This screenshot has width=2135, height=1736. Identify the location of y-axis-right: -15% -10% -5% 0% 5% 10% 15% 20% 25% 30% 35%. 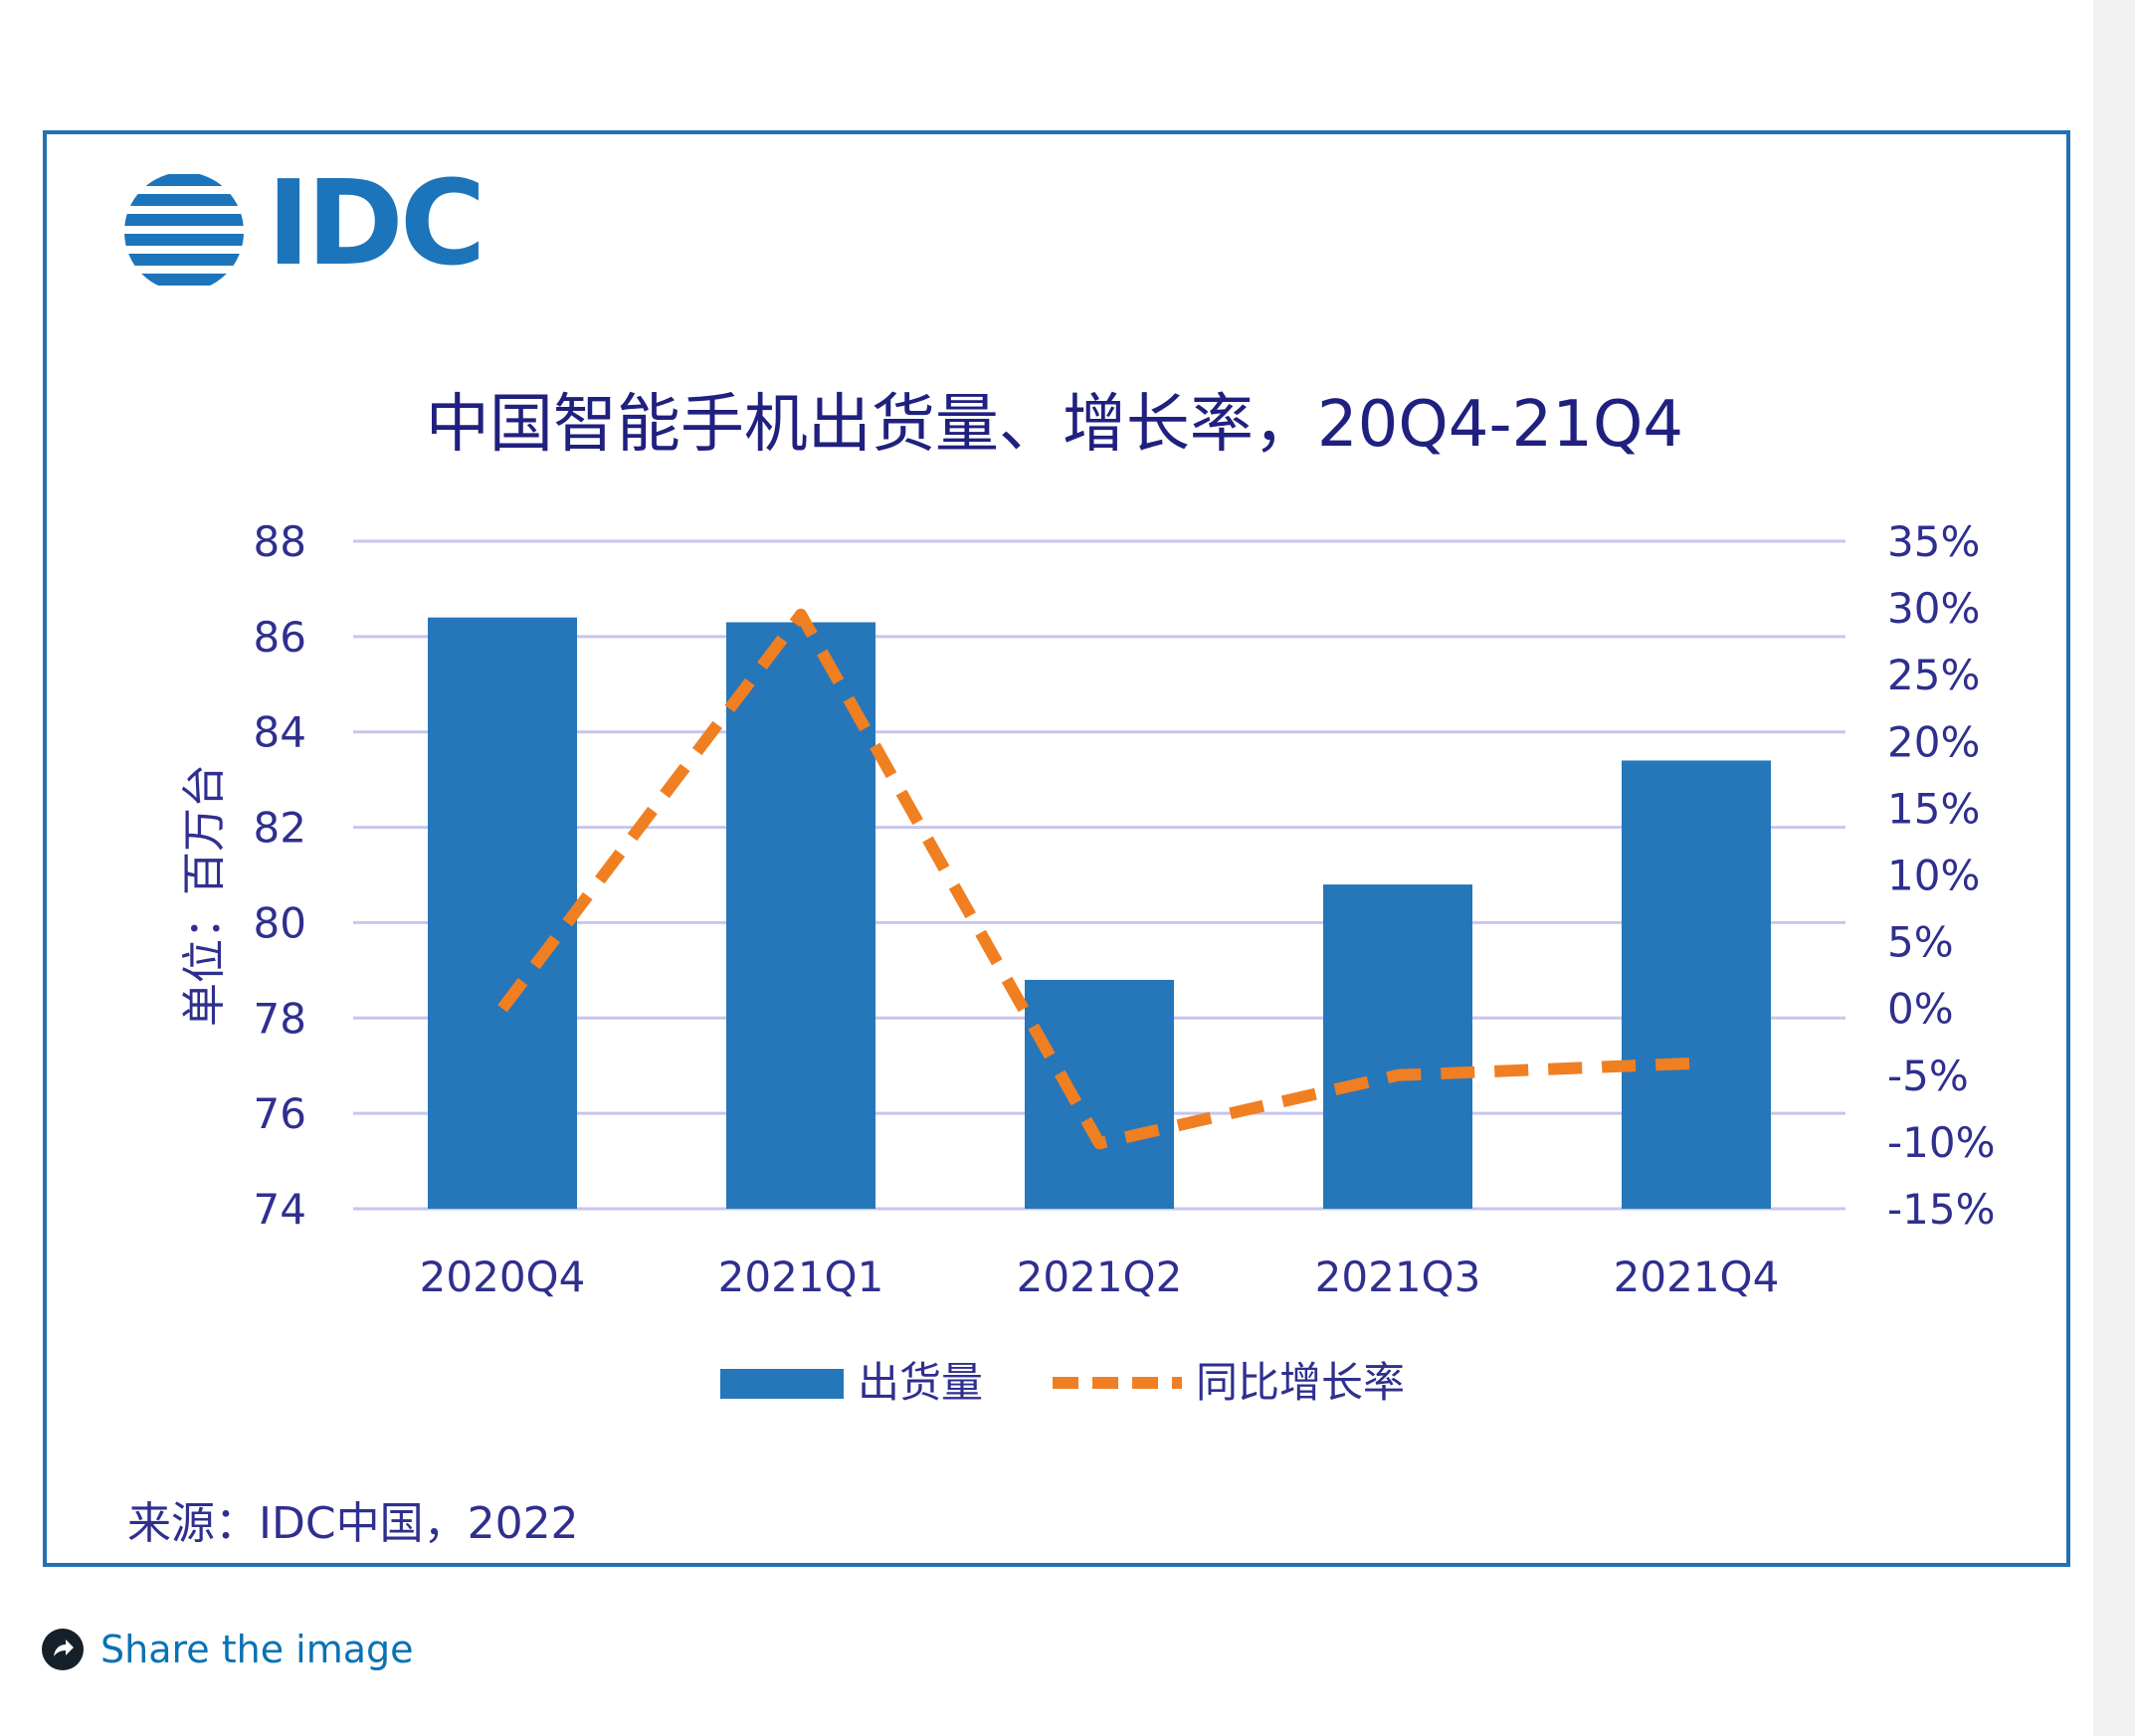
(1942, 875).